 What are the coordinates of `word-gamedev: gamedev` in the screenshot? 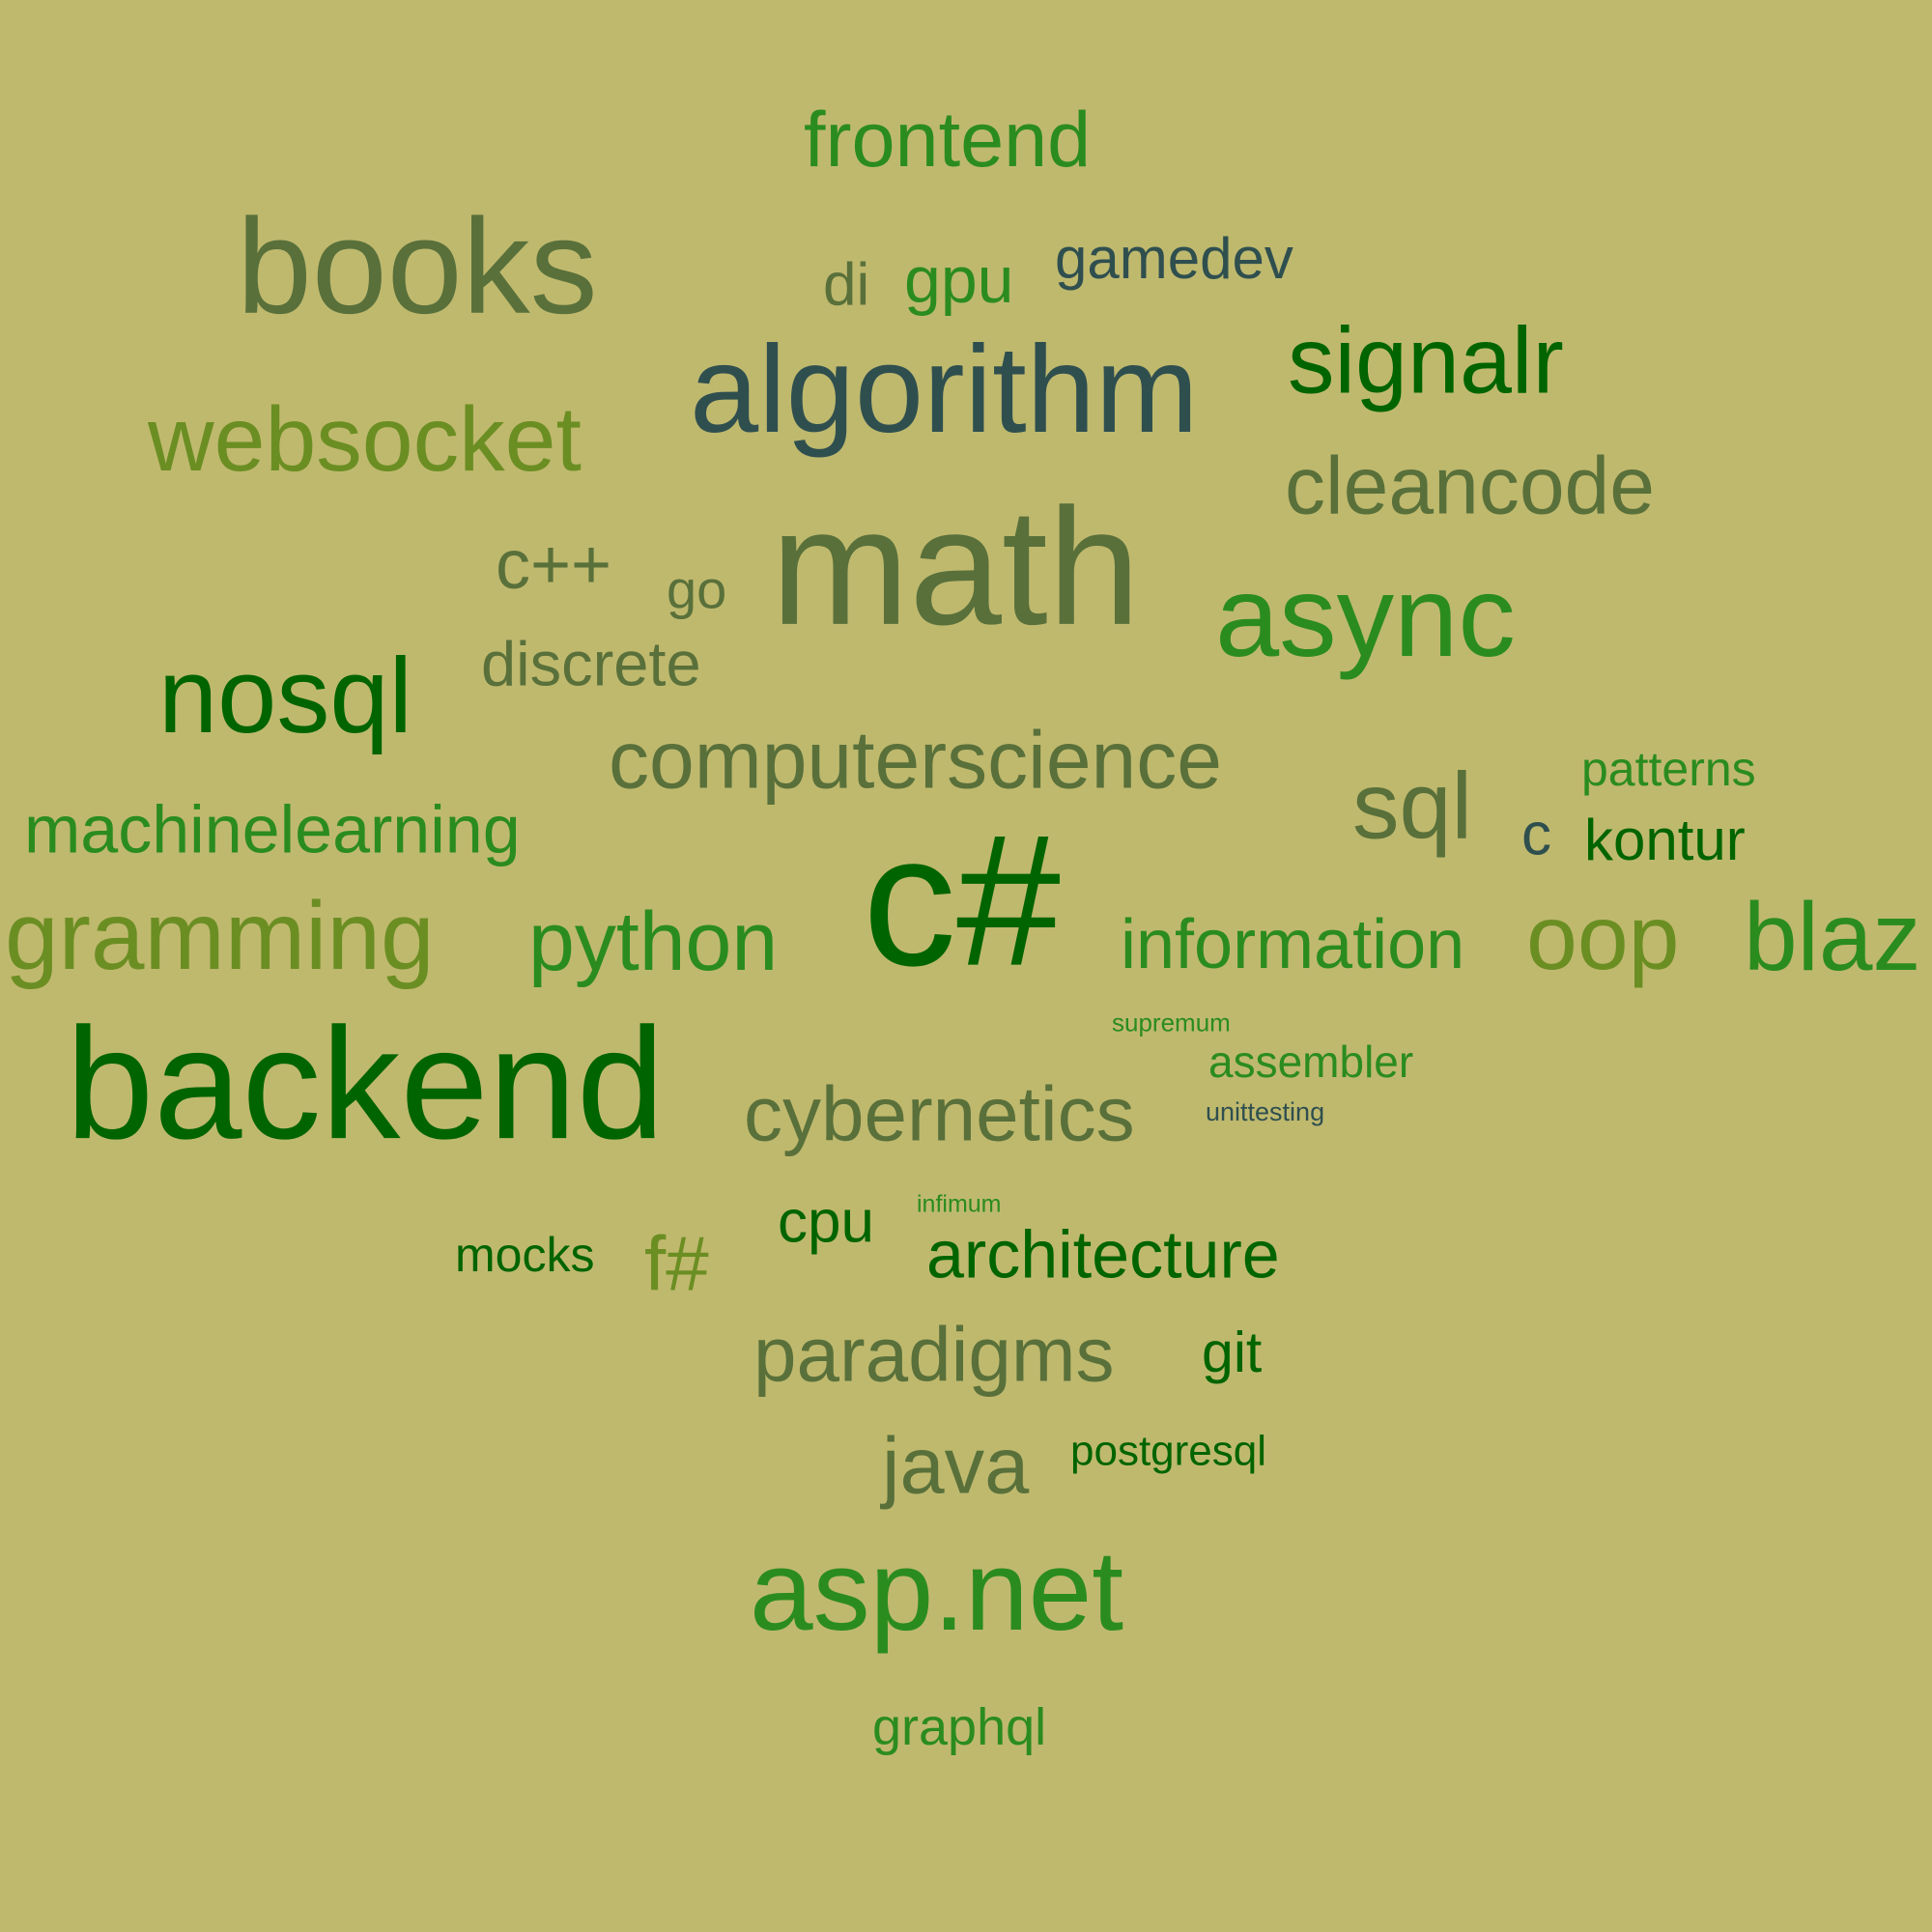 It's located at (1174, 259).